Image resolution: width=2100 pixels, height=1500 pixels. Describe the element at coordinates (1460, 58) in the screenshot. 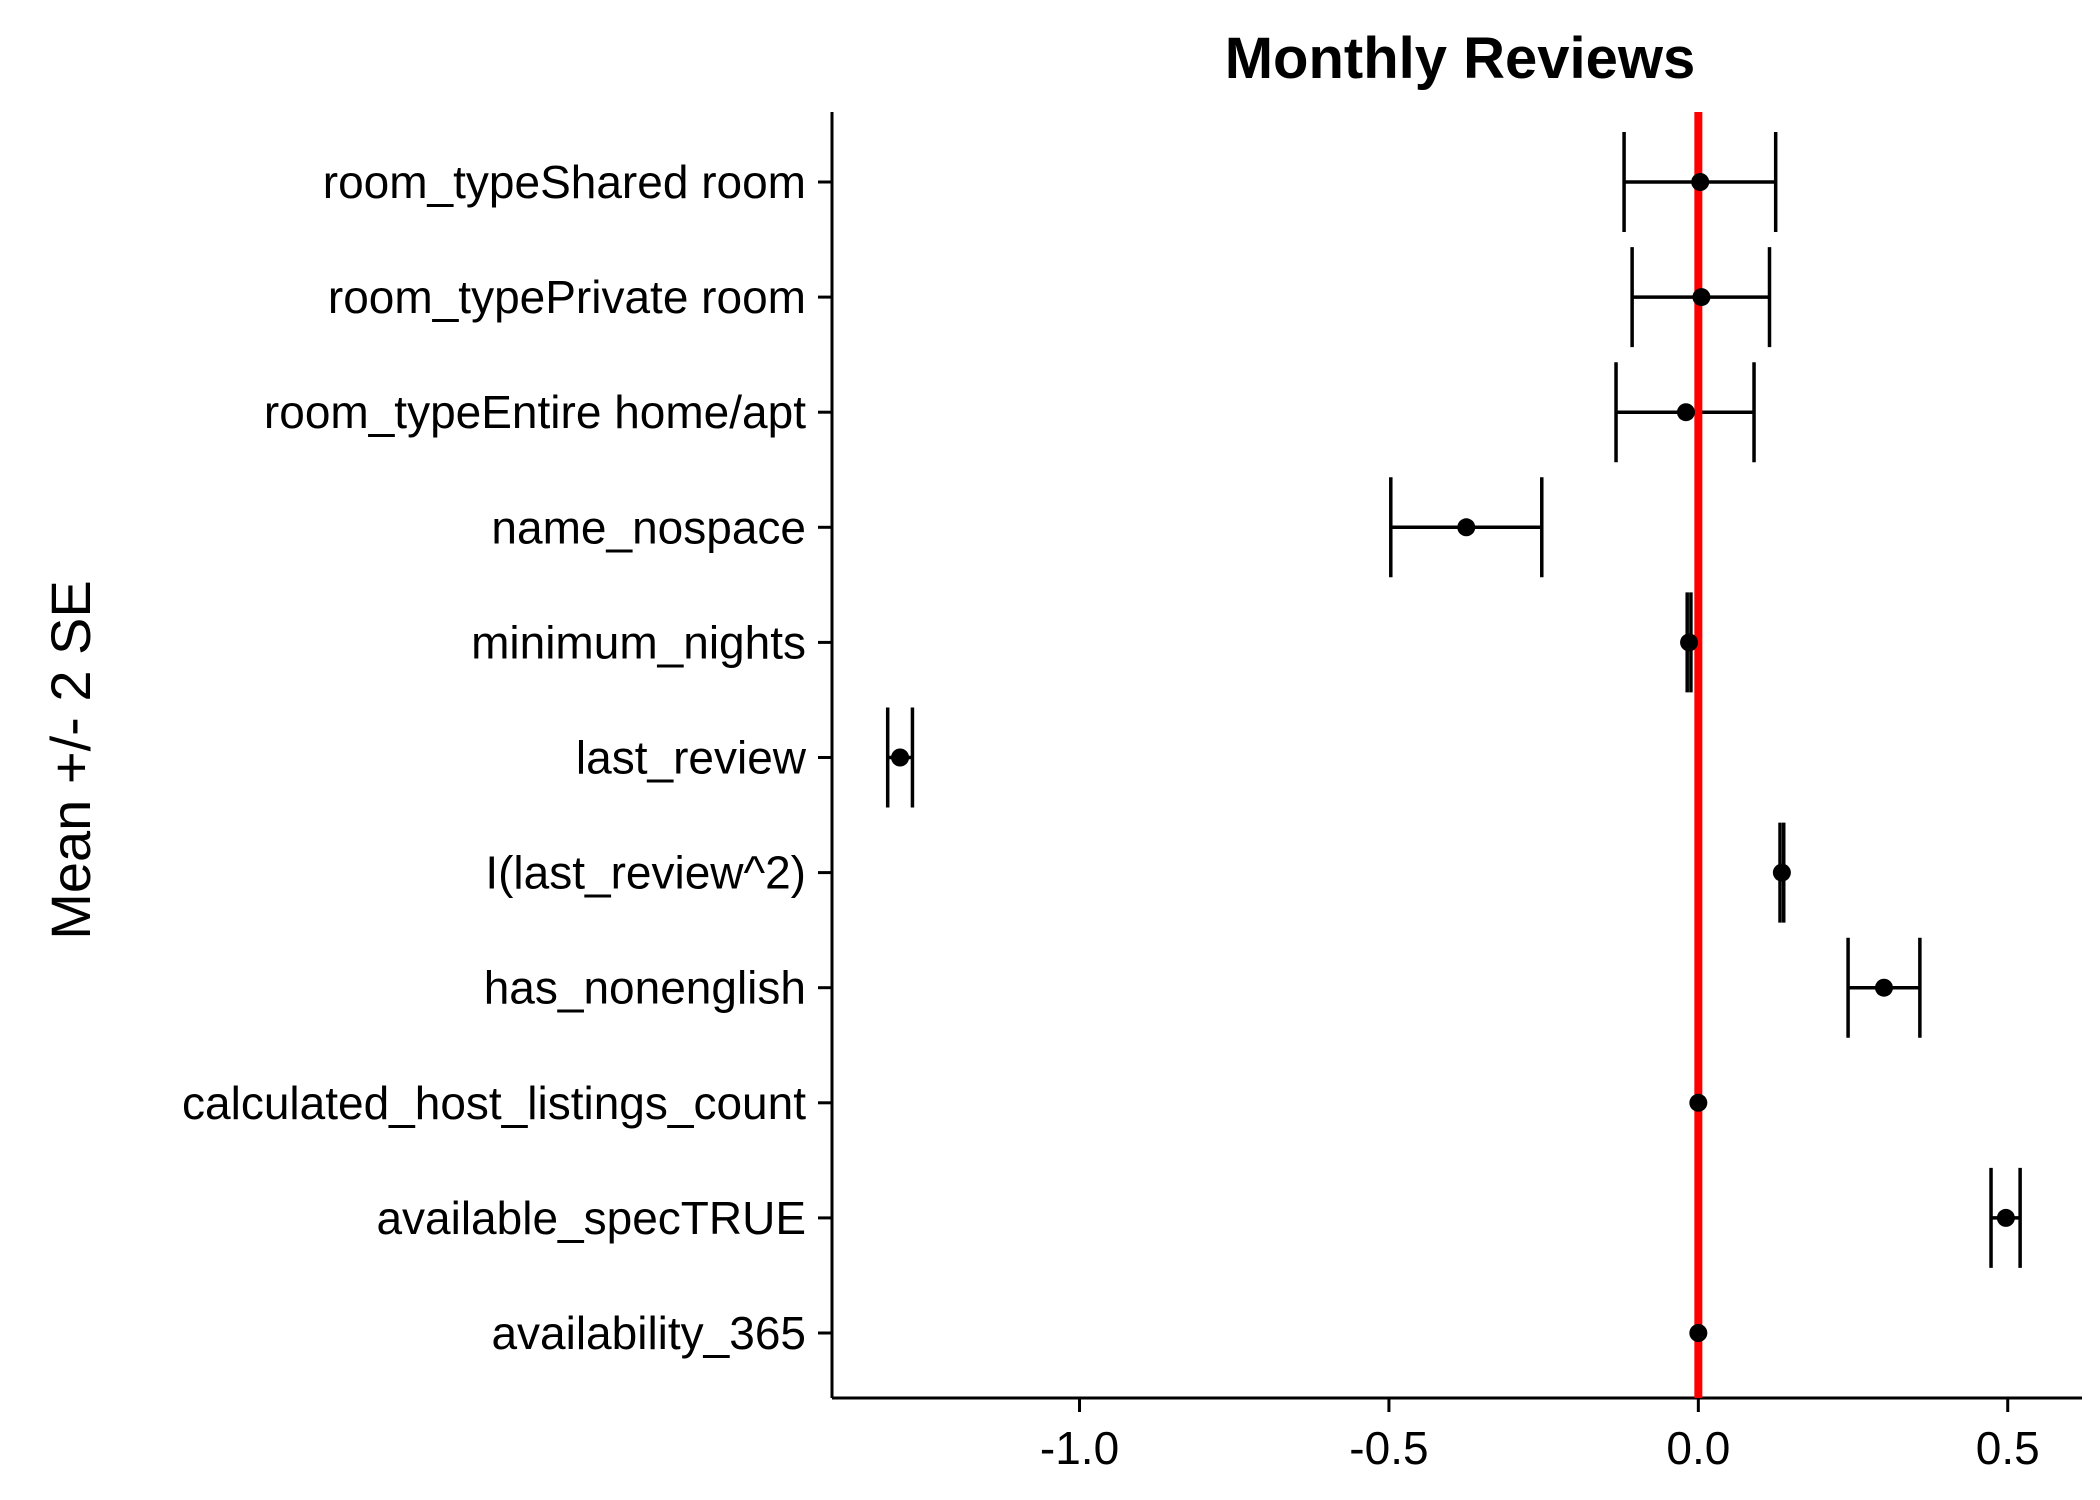

I see `chart-title: Monthly Reviews` at that location.